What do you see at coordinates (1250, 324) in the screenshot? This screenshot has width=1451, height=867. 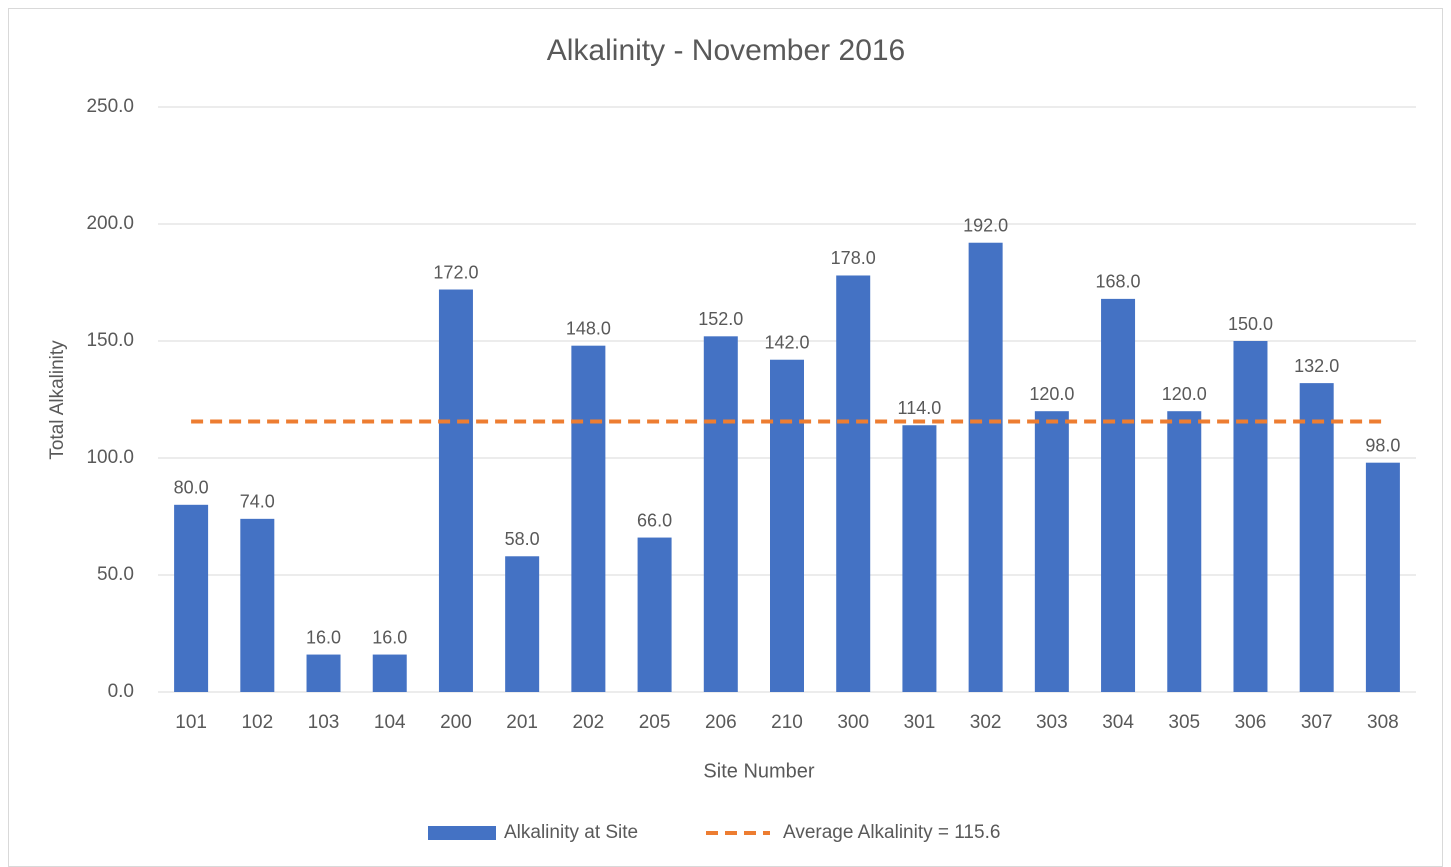 I see `data-label: 150.0` at bounding box center [1250, 324].